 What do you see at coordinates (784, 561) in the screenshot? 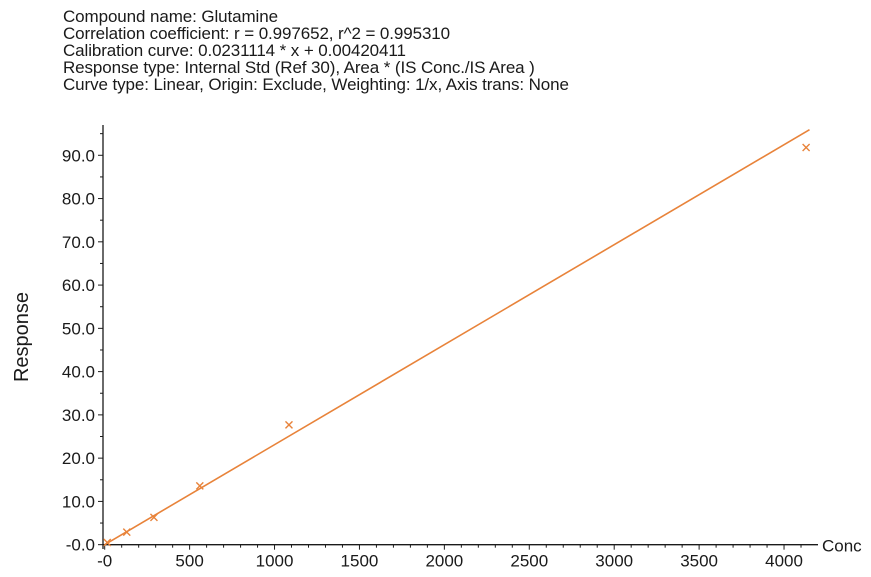
I see `x-tick-label: 4000` at bounding box center [784, 561].